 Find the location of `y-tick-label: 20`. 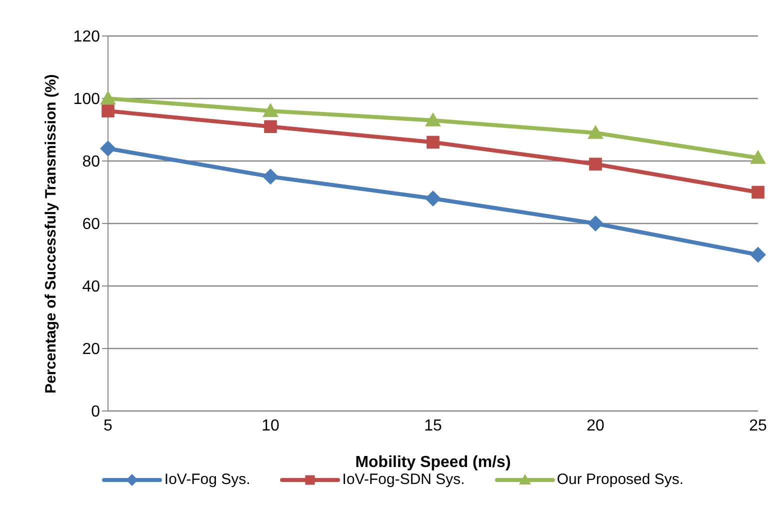

y-tick-label: 20 is located at coordinates (91, 349).